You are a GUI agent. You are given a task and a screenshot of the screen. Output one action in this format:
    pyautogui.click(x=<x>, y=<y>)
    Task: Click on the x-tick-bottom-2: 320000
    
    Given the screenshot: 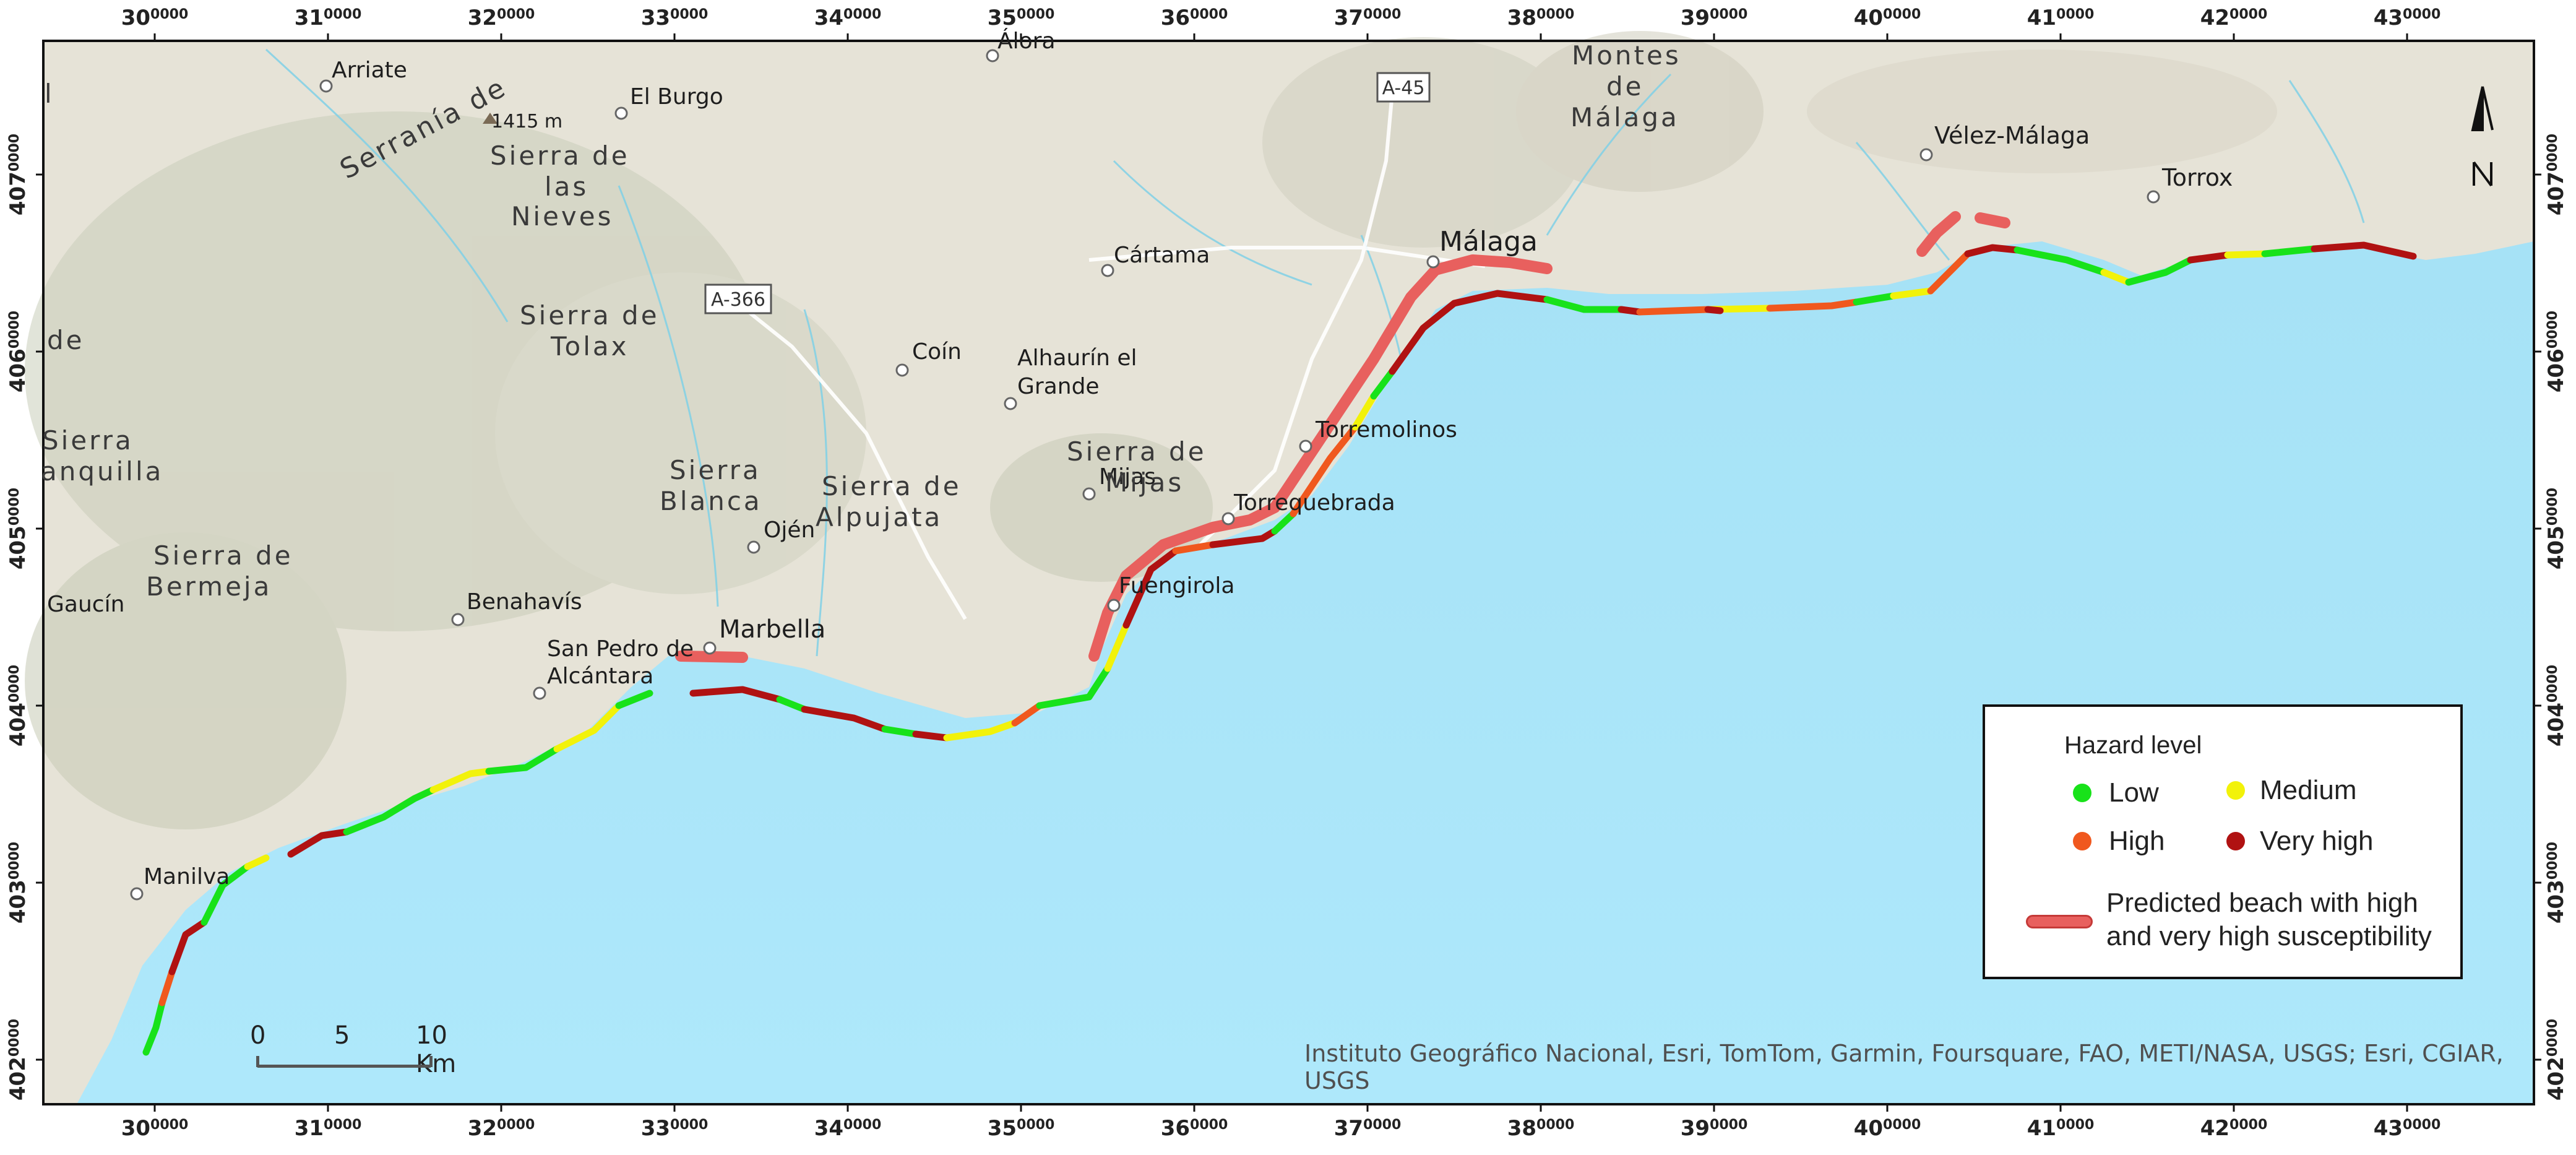 What is the action you would take?
    pyautogui.click(x=501, y=1129)
    